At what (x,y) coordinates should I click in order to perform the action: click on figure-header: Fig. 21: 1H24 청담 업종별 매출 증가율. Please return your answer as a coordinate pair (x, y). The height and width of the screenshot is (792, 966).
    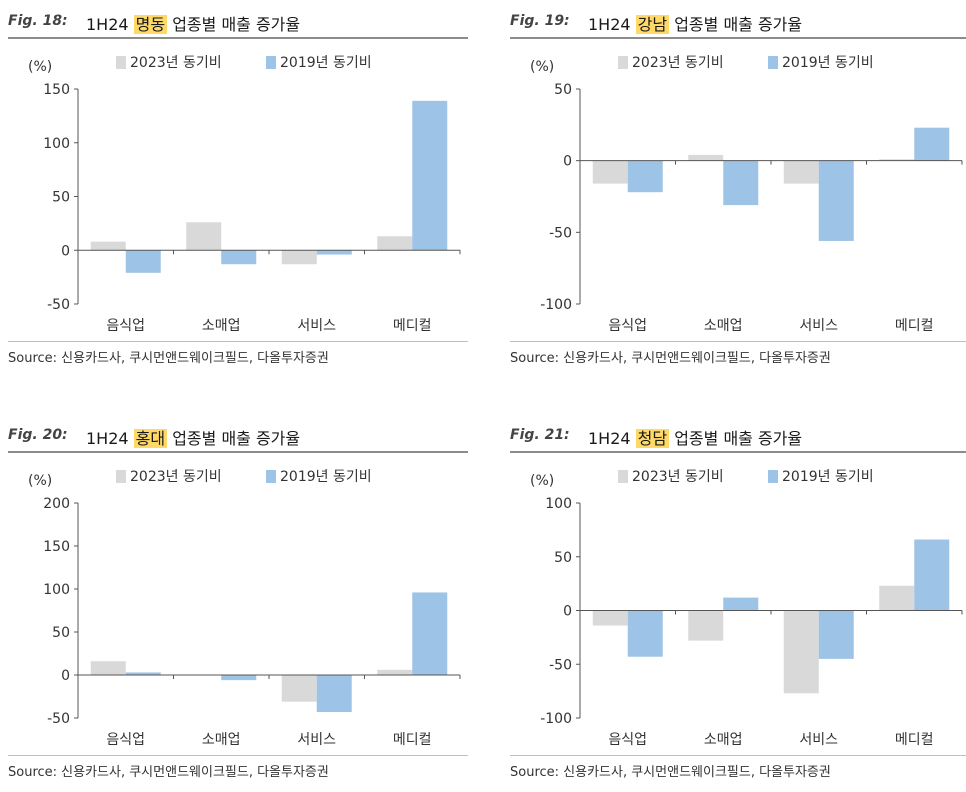
    Looking at the image, I should click on (738, 435).